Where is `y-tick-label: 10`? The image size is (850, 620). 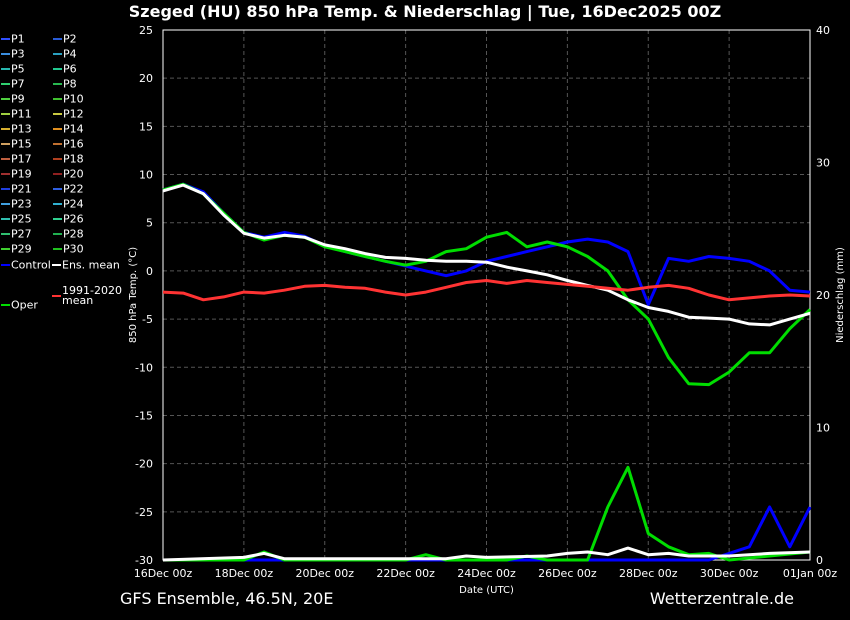
y-tick-label: 10 is located at coordinates (146, 175).